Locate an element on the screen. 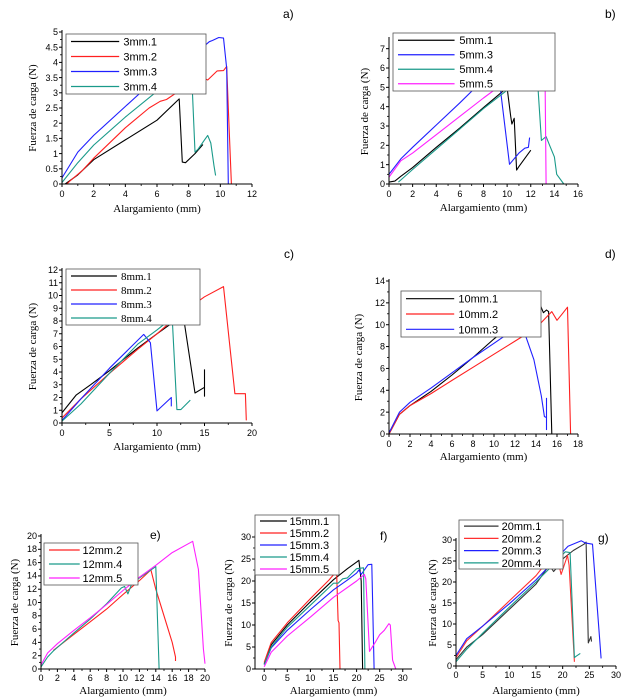  panel-label: f) is located at coordinates (383, 536).